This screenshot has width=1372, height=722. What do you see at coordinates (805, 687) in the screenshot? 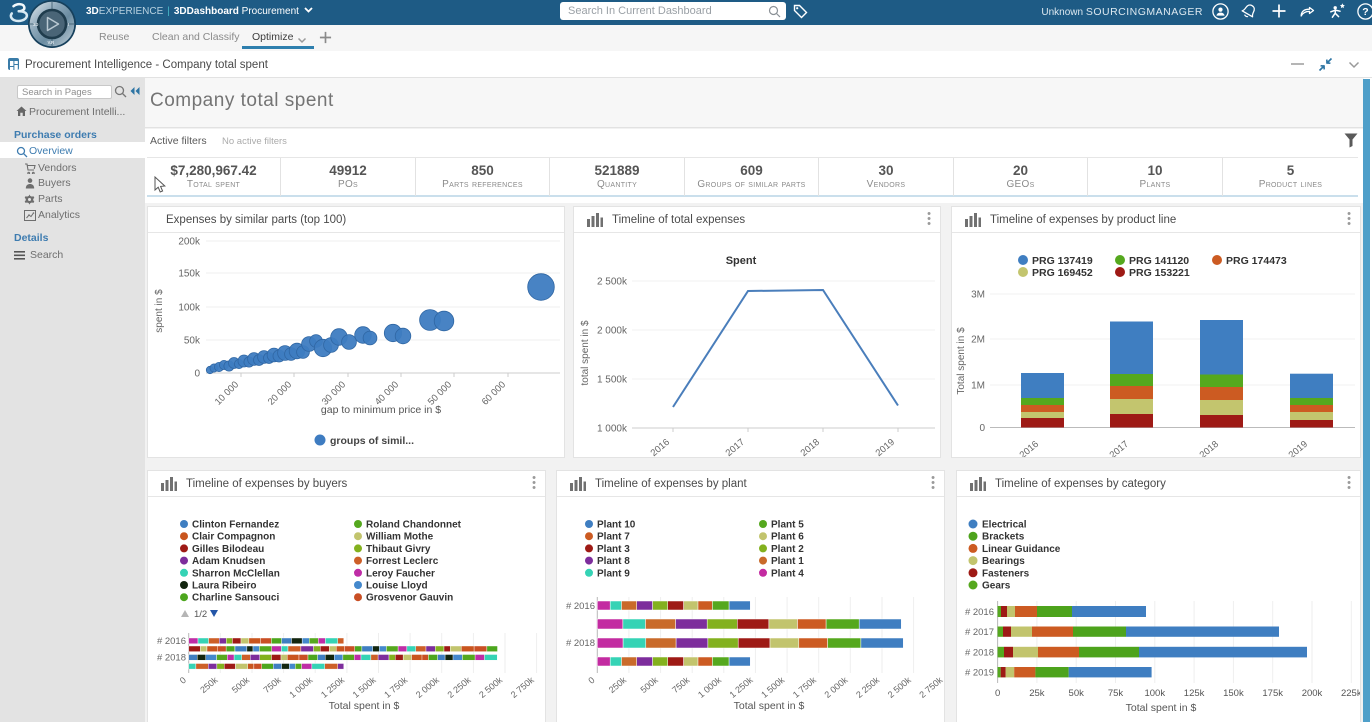
I see `svg-text: 1 750k` at bounding box center [805, 687].